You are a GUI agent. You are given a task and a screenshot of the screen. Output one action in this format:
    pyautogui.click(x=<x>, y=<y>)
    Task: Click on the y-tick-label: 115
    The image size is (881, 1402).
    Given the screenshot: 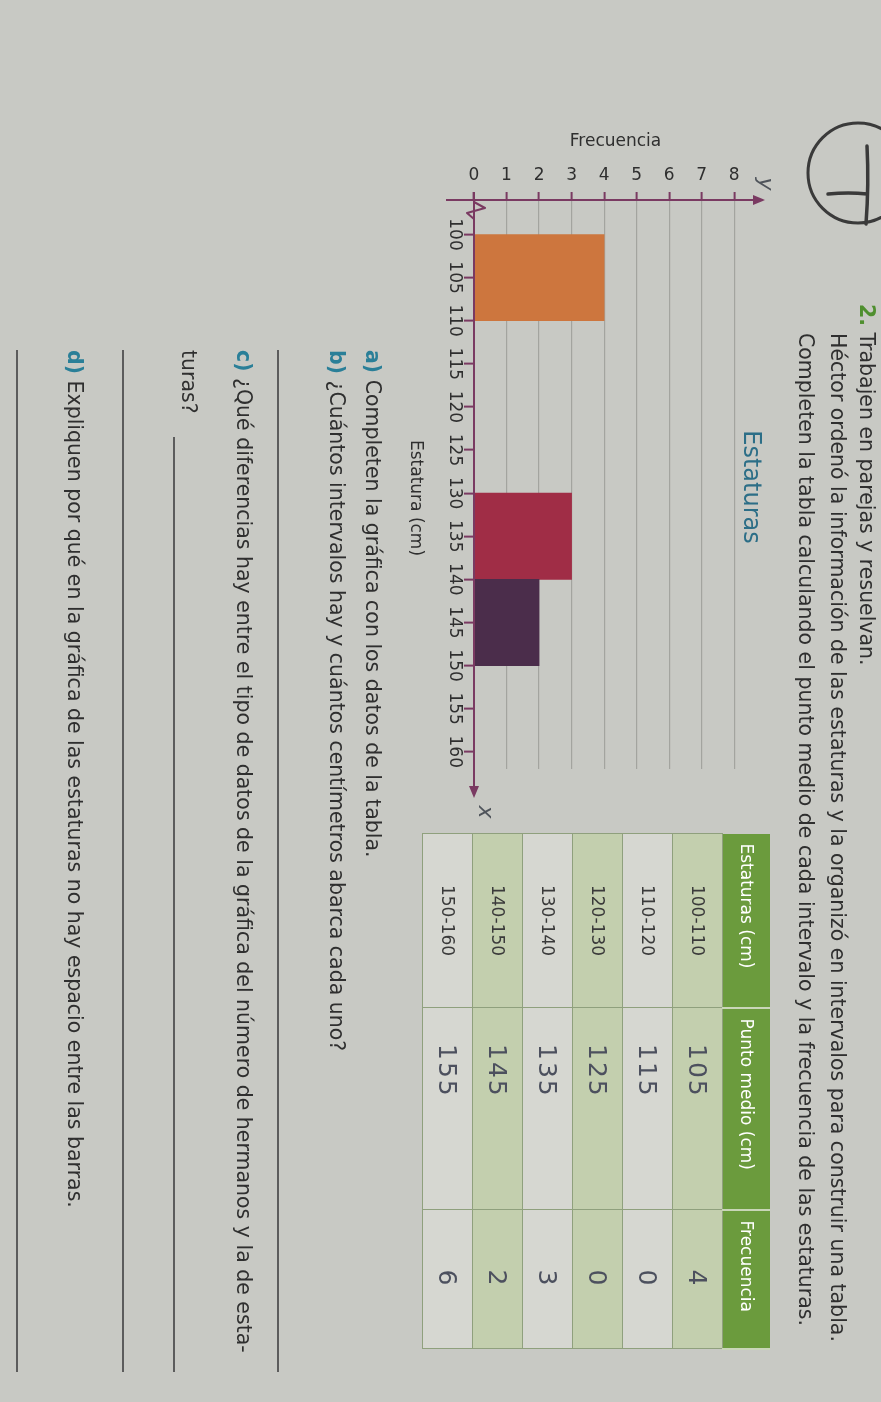 What is the action you would take?
    pyautogui.click(x=456, y=364)
    